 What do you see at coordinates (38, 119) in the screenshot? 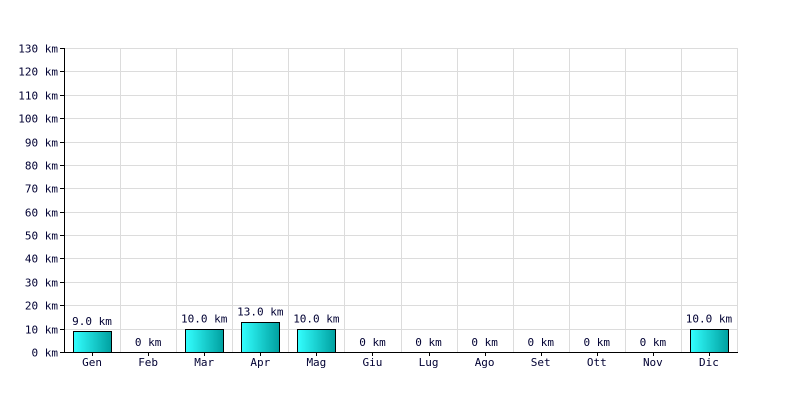
I see `y-tick-label: 100 km` at bounding box center [38, 119].